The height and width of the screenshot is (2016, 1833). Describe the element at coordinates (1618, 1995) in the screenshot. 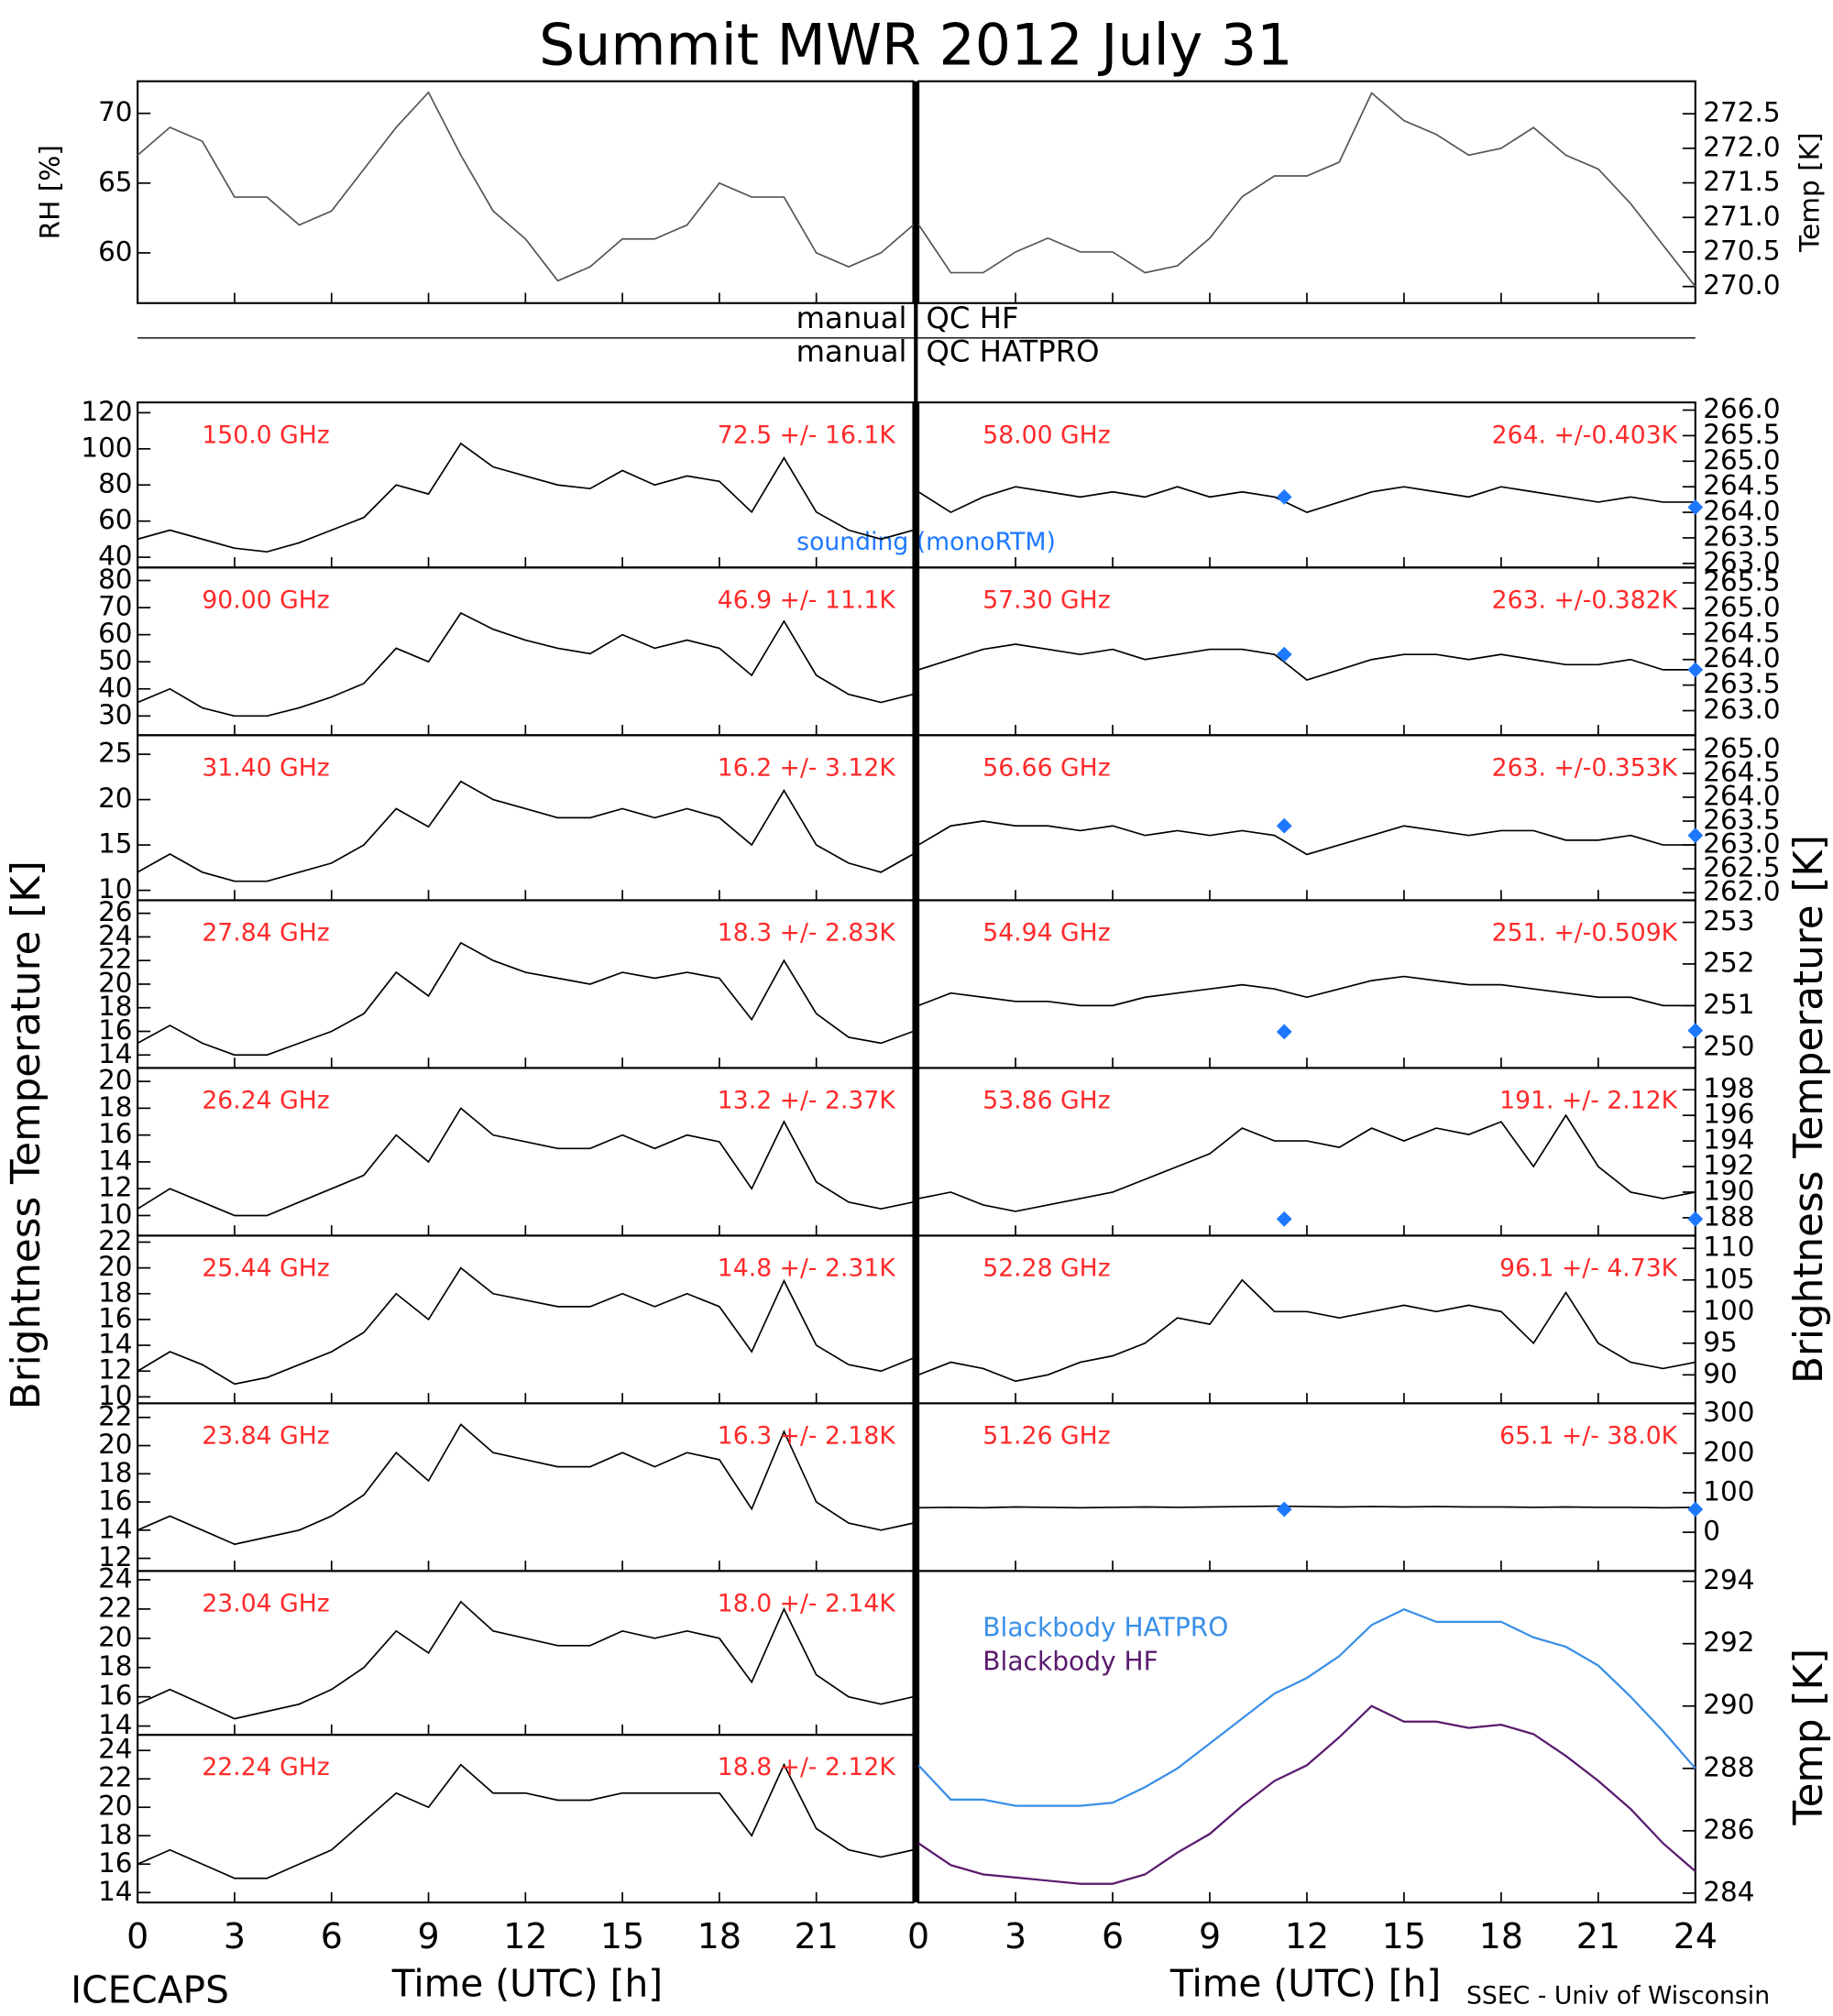

I see `footer: SSEC - Univ of Wisconsin` at that location.